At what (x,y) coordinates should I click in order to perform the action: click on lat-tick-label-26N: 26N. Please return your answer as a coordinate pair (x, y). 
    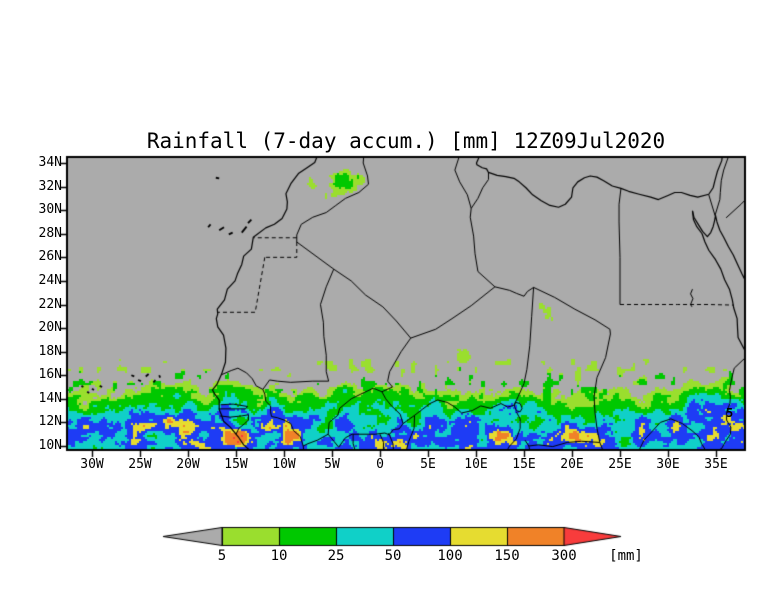
    Looking at the image, I should click on (50, 257).